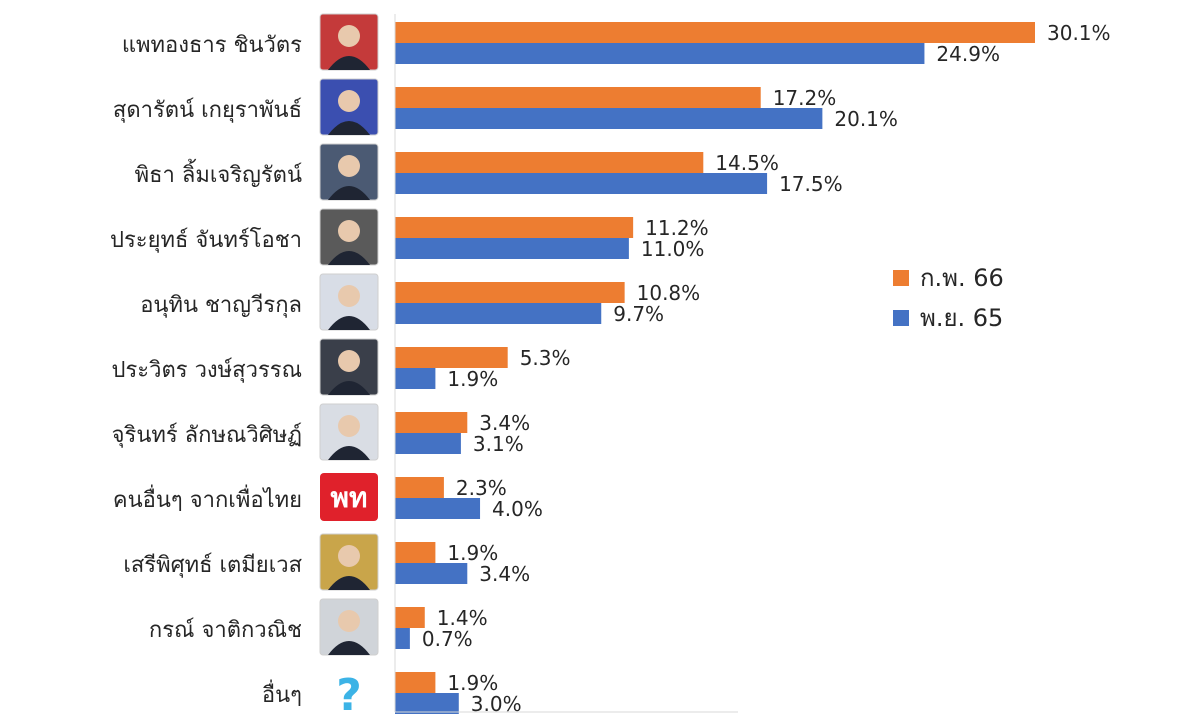  I want to click on legend-label-nov-65: พ.ย. 65, so click(961, 318).